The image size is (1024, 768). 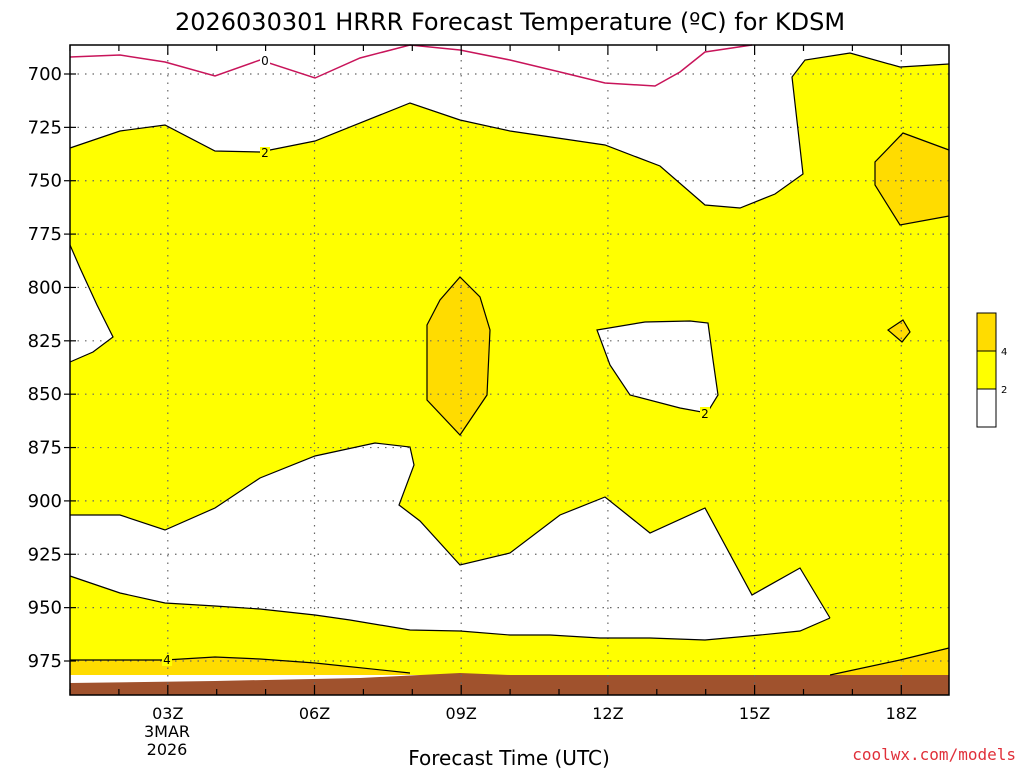 I want to click on warm-pocket-upper-right, so click(x=912, y=179).